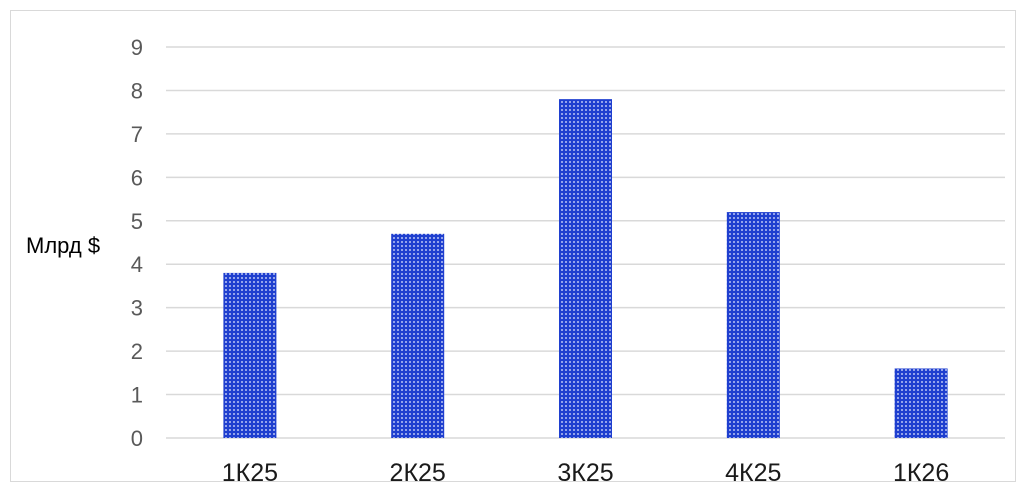 The image size is (1028, 490). I want to click on bar-2К25, so click(418, 335).